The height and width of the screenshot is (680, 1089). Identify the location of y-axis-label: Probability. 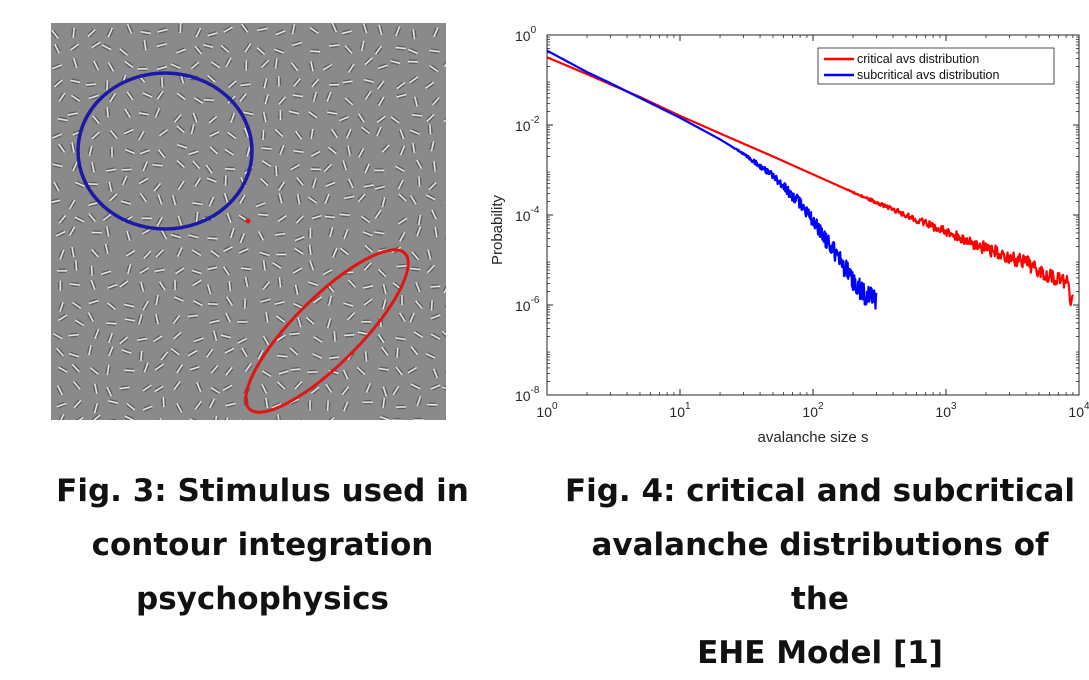
(497, 229).